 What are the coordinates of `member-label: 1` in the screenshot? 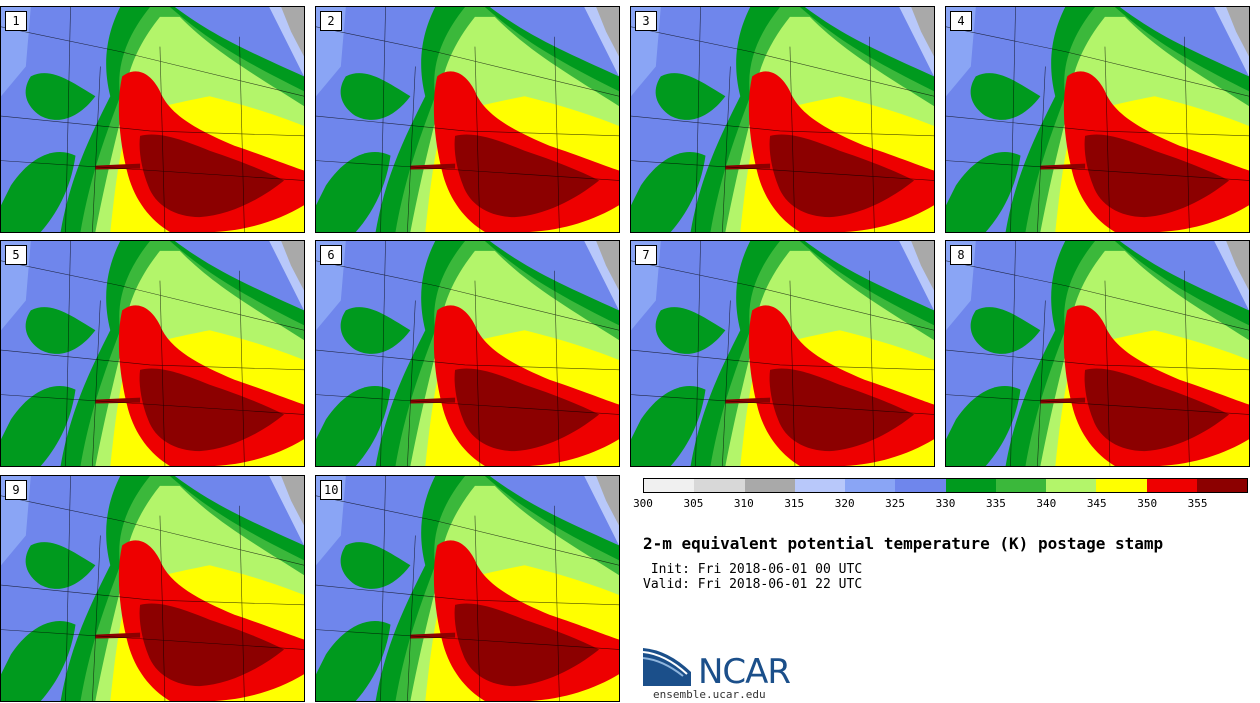 It's located at (16, 21).